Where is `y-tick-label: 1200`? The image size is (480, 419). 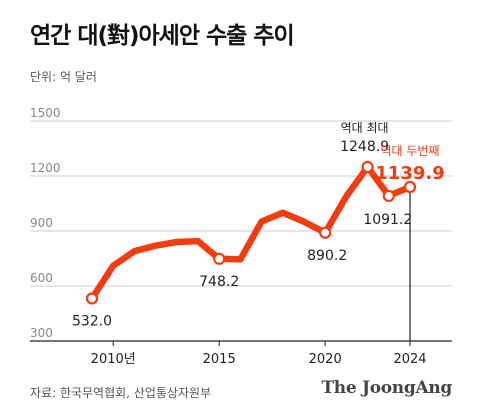
y-tick-label: 1200 is located at coordinates (45, 168).